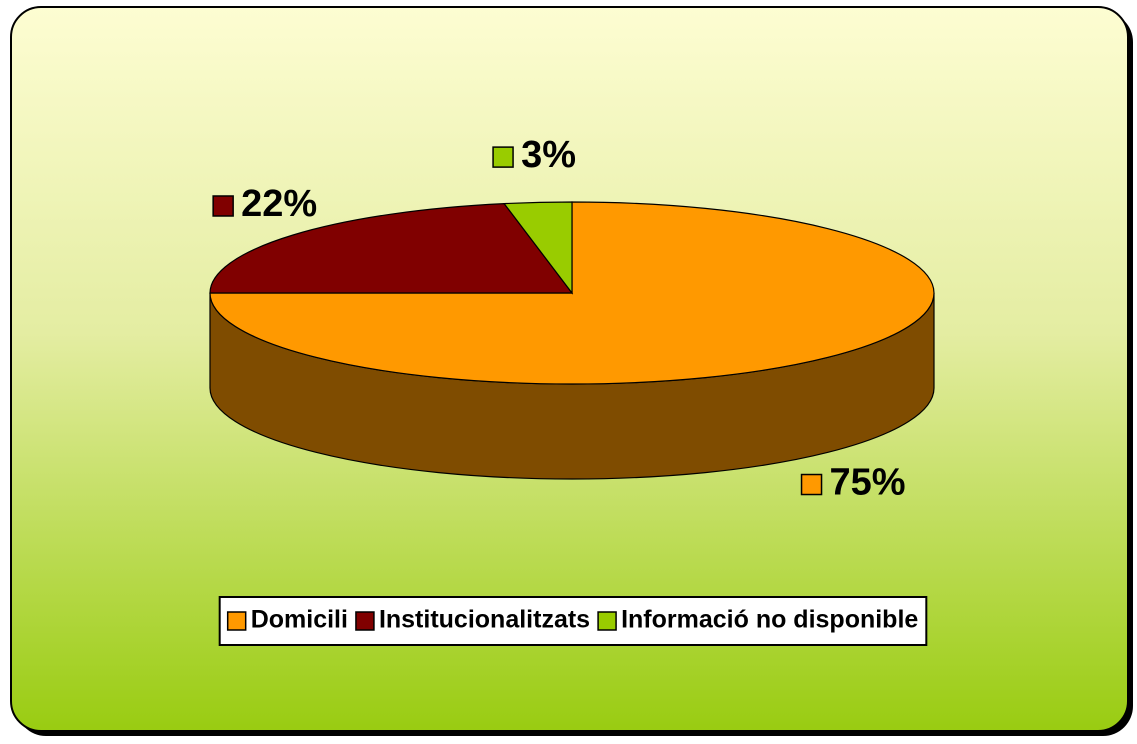 The width and height of the screenshot is (1137, 744). What do you see at coordinates (769, 620) in the screenshot?
I see `legend-label: Informació no disponible` at bounding box center [769, 620].